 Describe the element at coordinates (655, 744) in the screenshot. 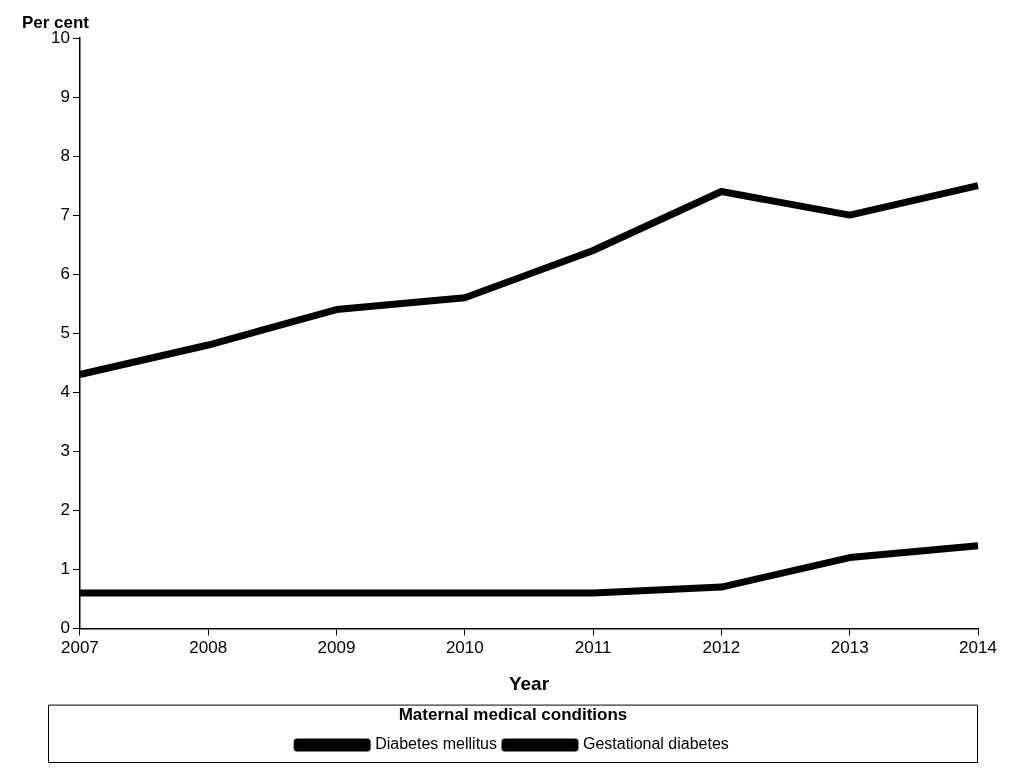

I see `legend-label: Gestational diabetes` at that location.